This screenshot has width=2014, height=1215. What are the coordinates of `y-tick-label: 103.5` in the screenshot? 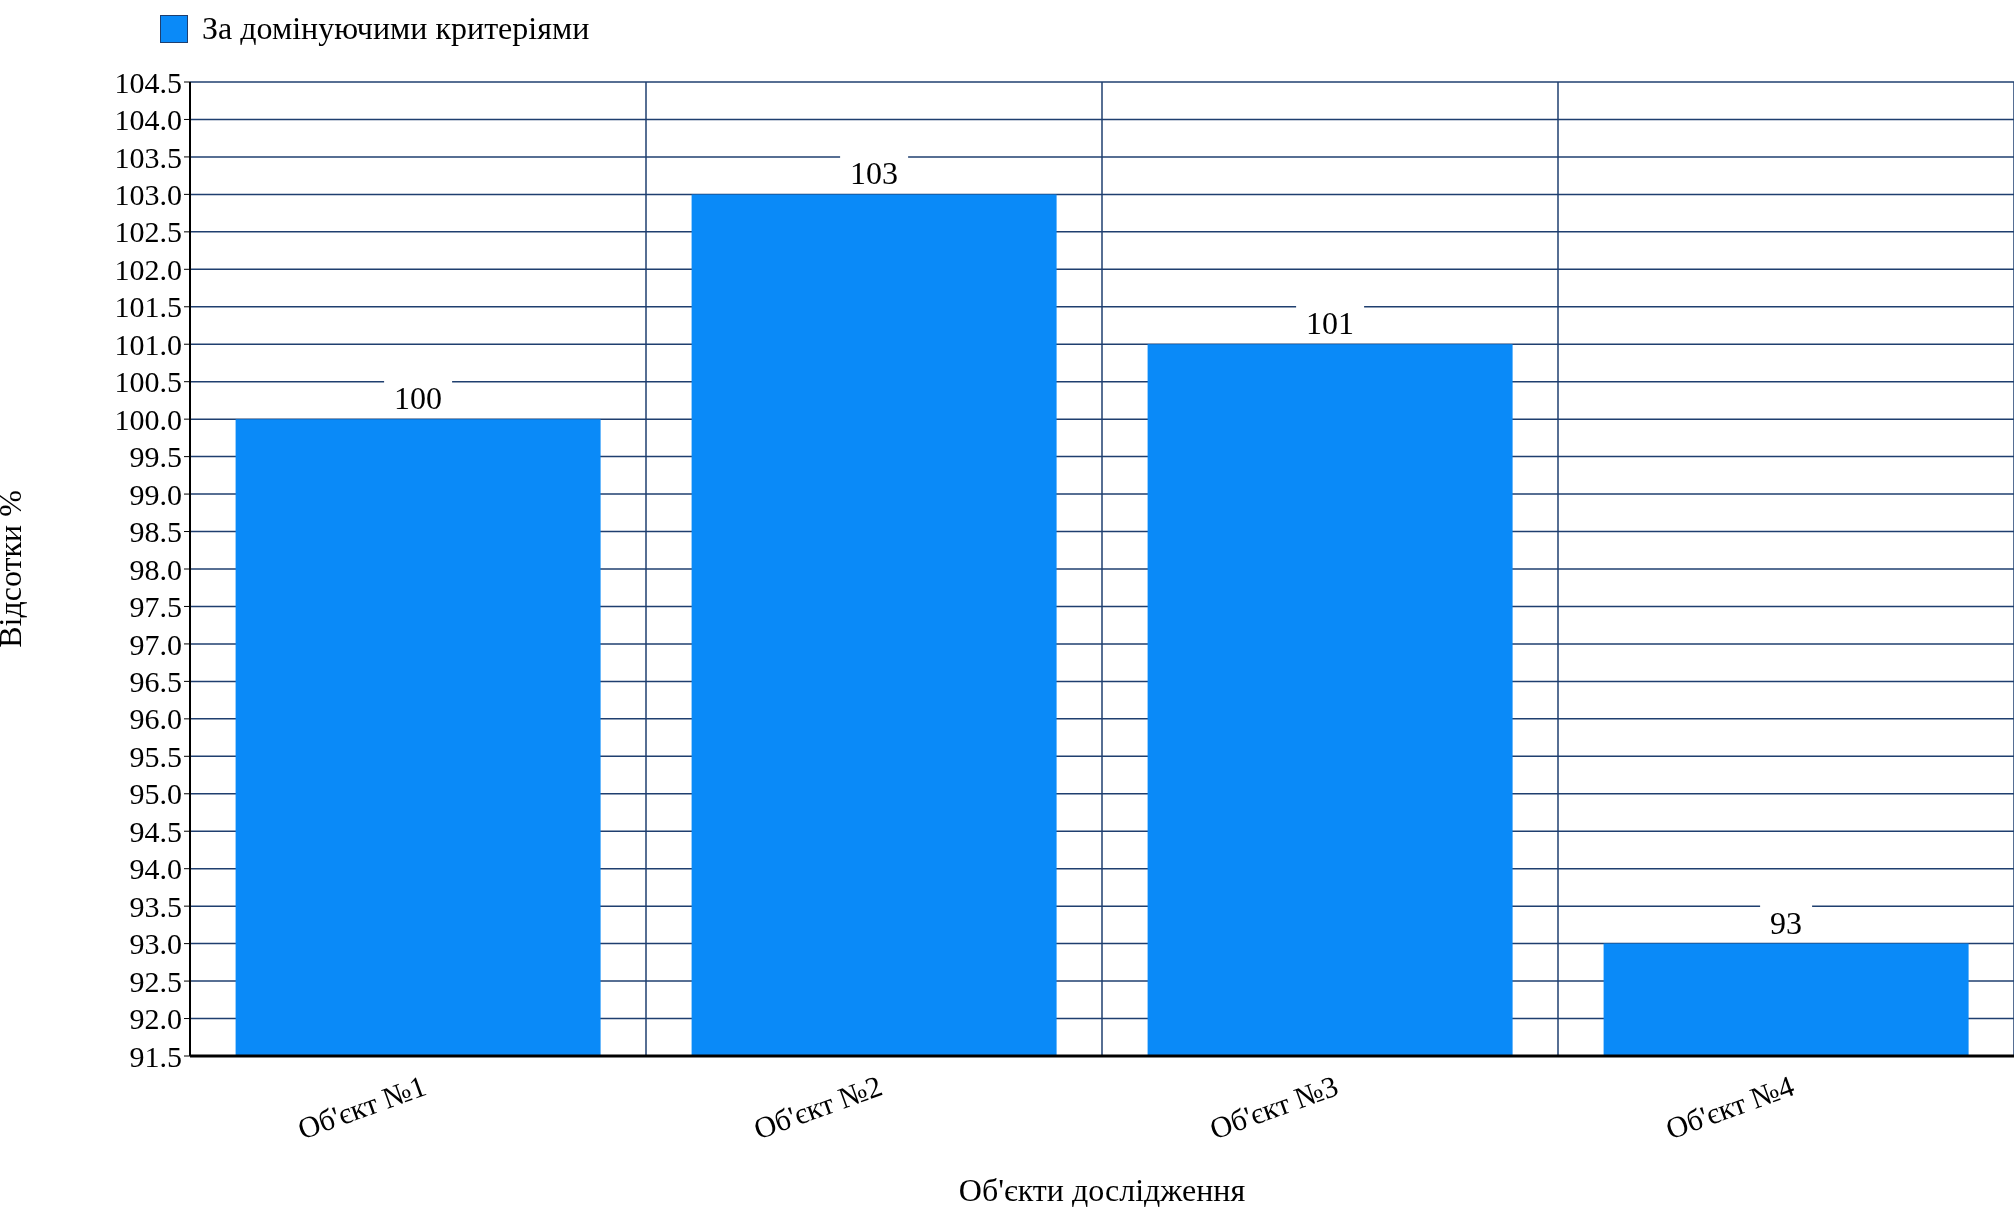 It's located at (148, 157).